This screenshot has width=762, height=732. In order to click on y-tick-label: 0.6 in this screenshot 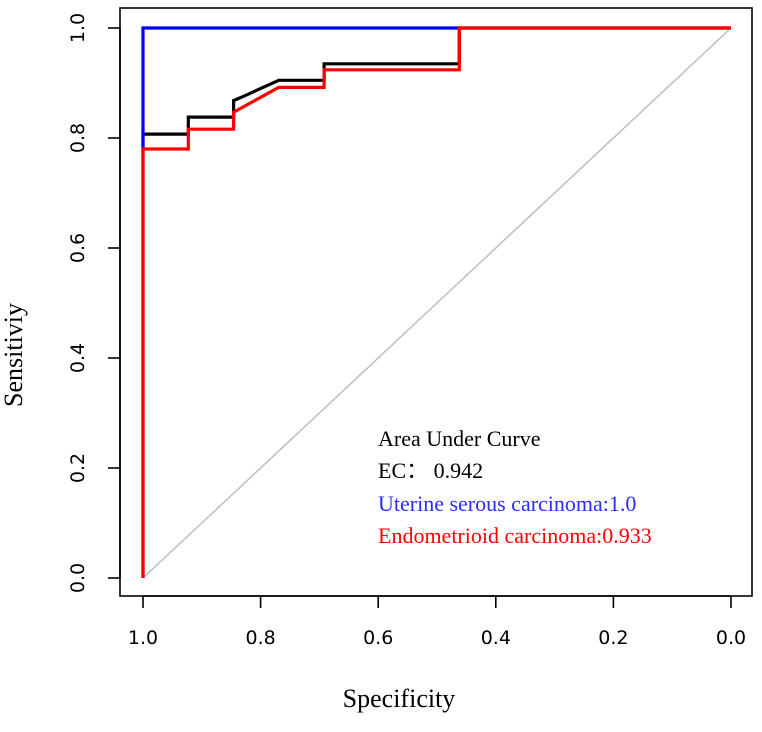, I will do `click(78, 248)`.